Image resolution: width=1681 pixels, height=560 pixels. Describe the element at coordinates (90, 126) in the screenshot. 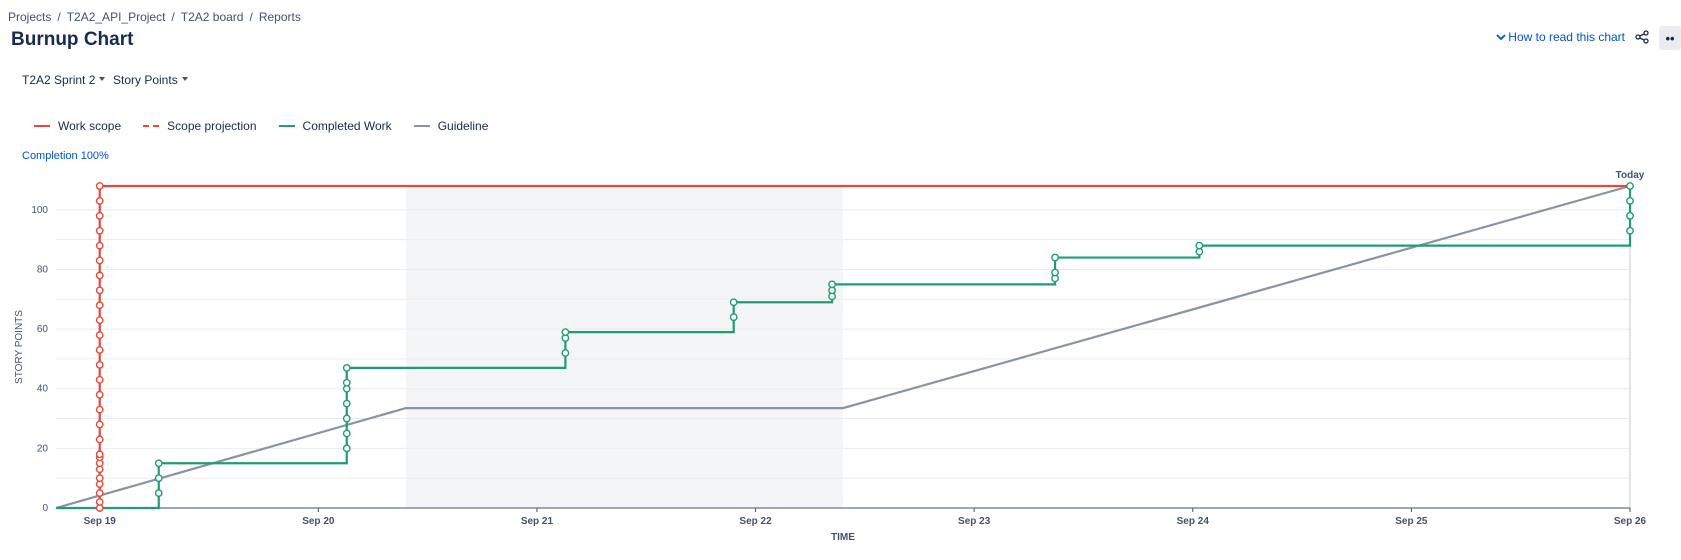

I see `legend-label: Work scope` at that location.